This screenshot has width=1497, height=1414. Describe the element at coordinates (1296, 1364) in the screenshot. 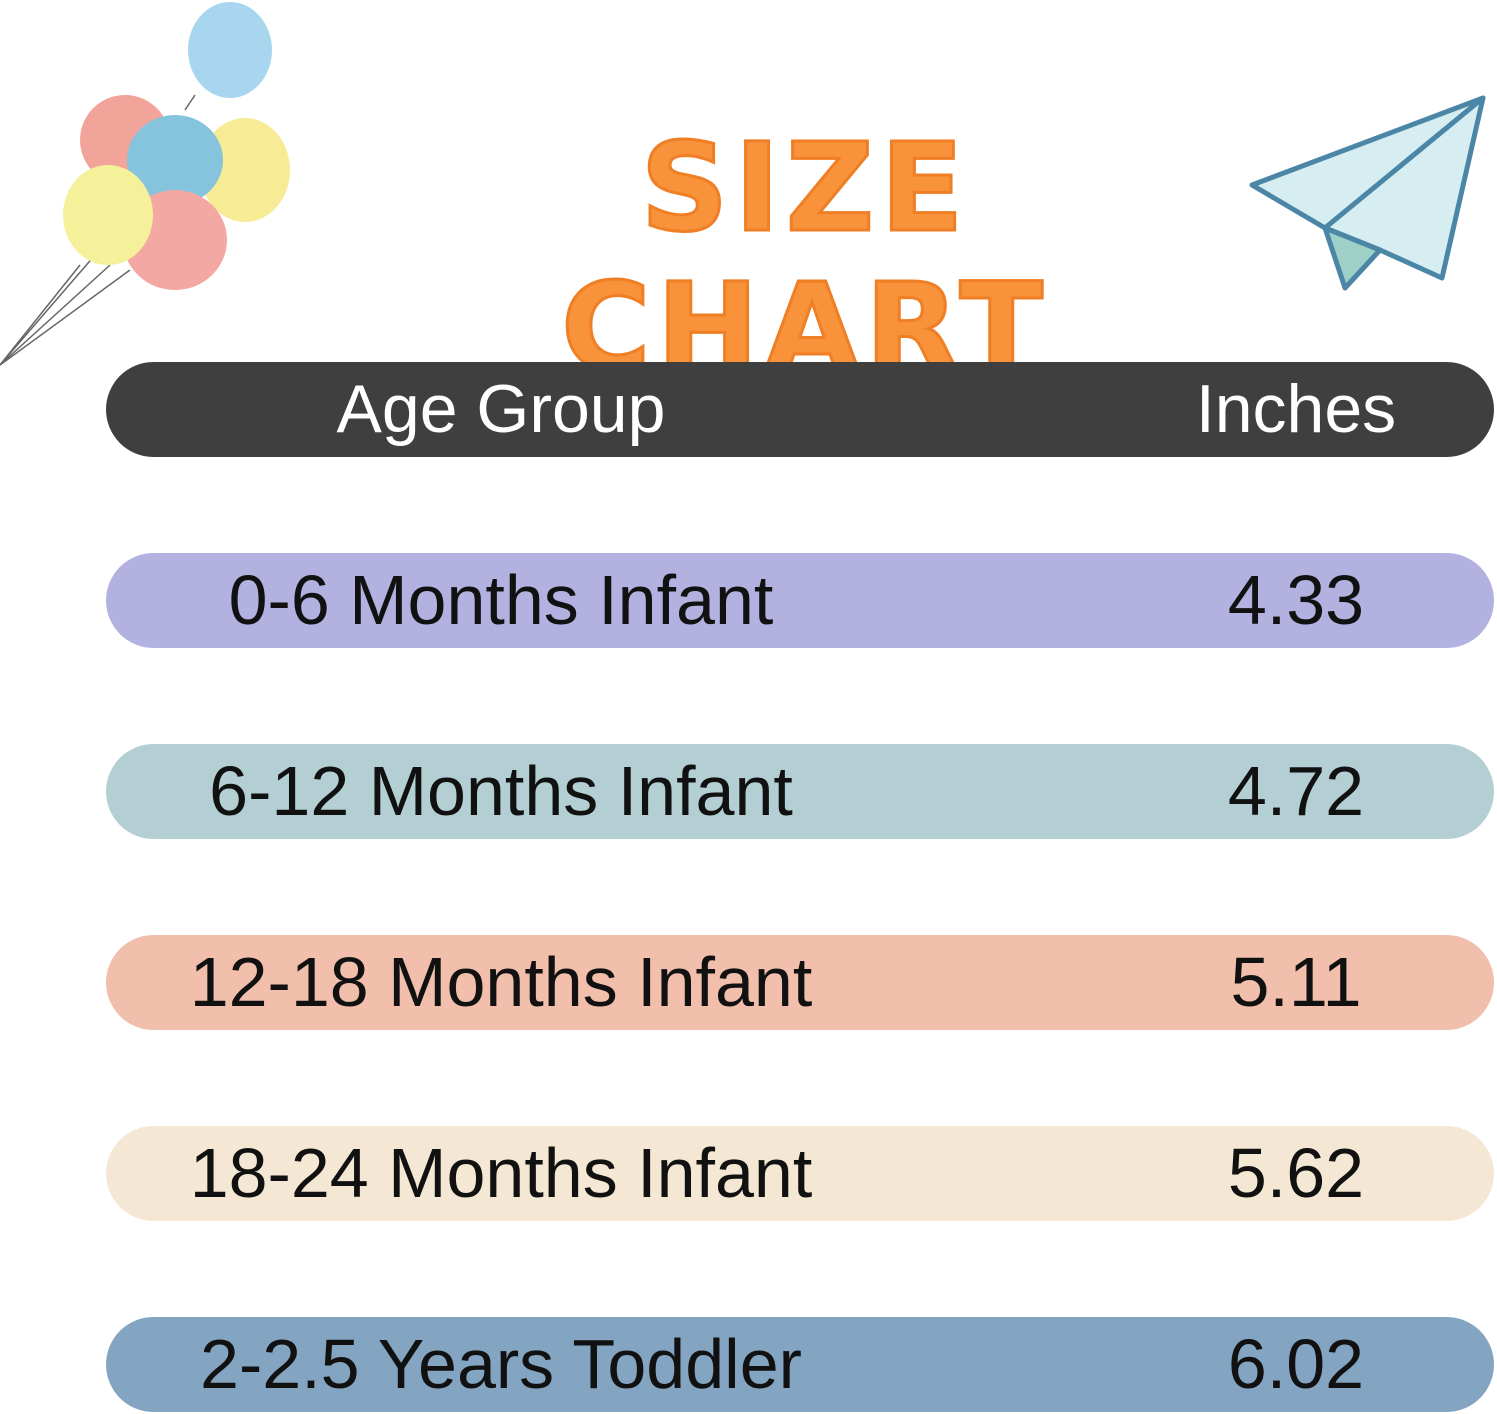

I see `inches-cell: 6.02` at that location.